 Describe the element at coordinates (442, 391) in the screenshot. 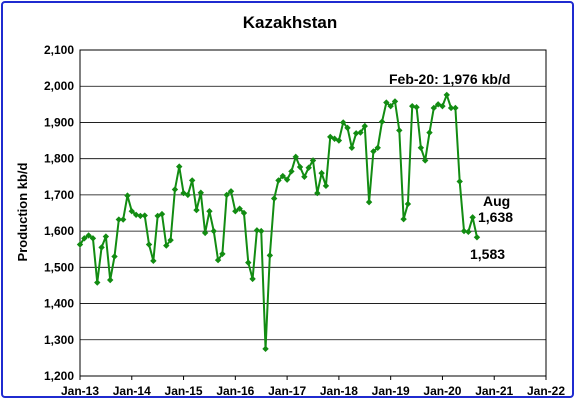

I see `x-tick-label: Jan-20` at that location.